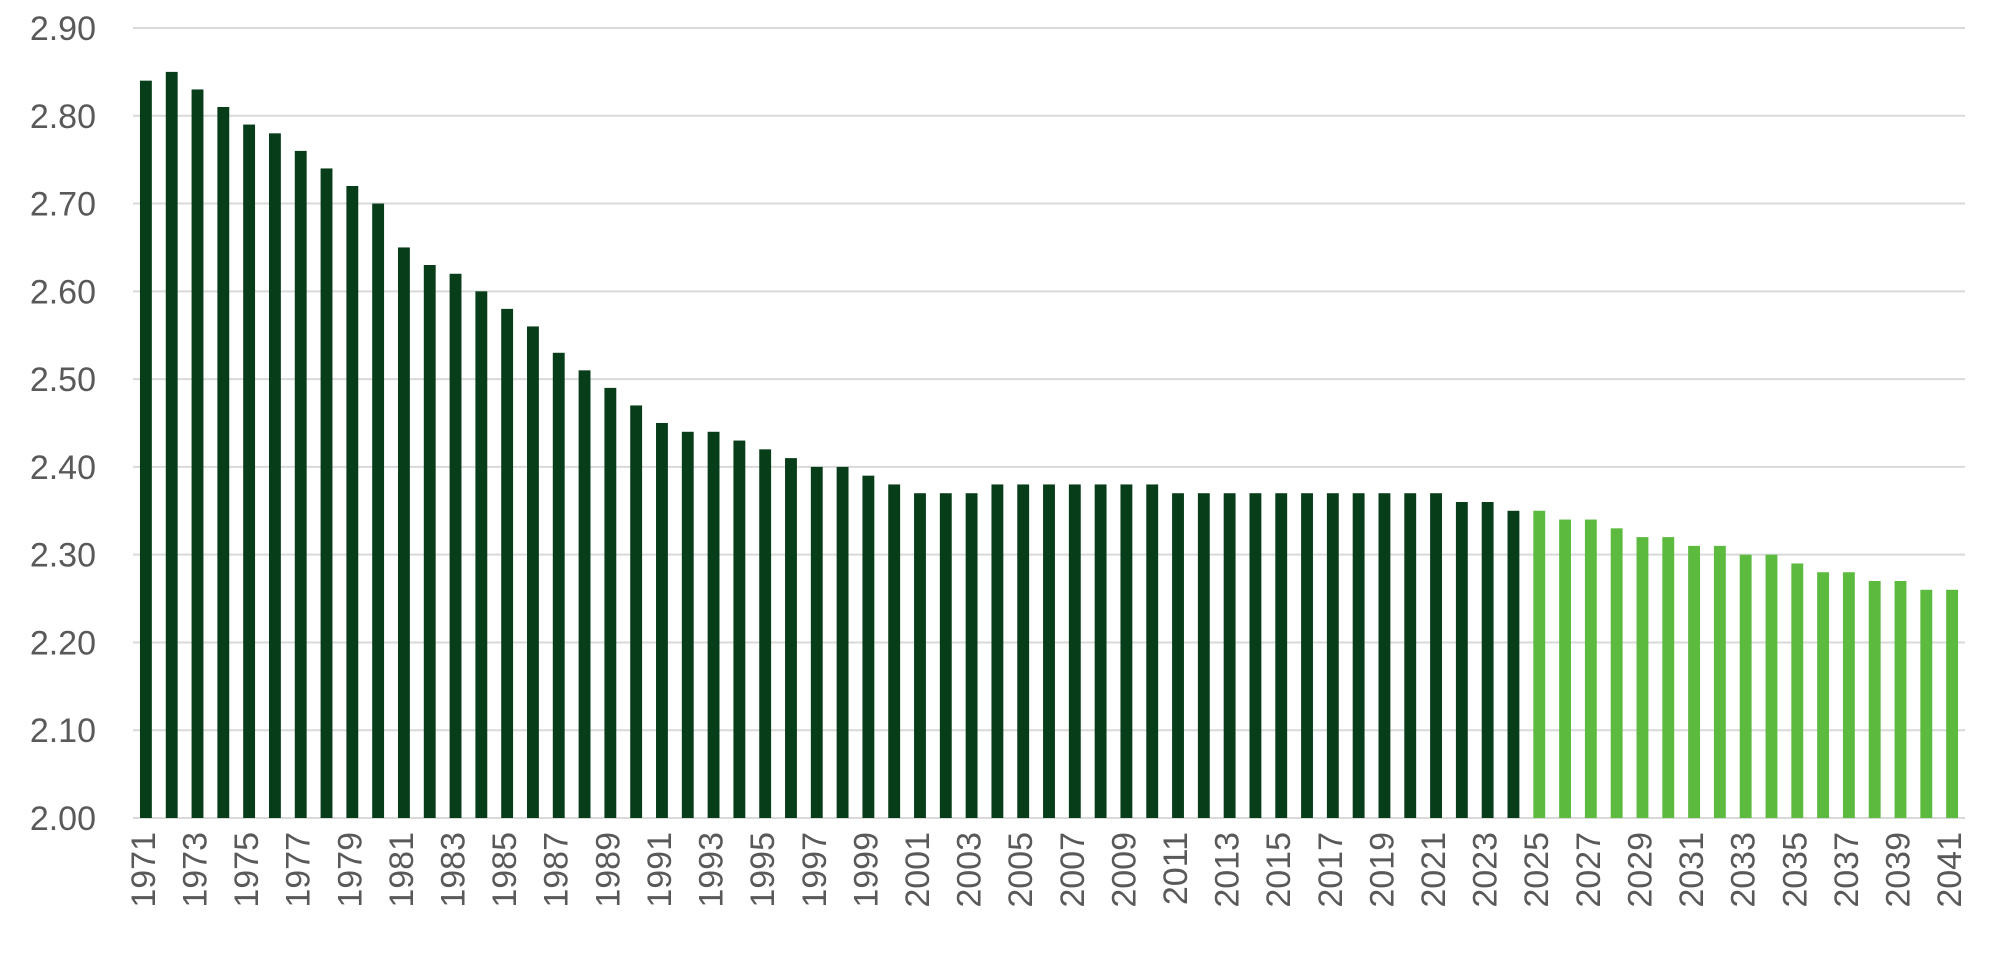 This screenshot has height=954, width=1999. I want to click on x-tick-label: 2021, so click(1434, 870).